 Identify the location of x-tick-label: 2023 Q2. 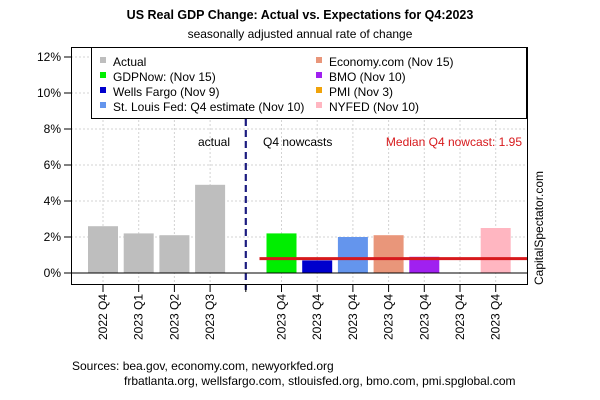
(174, 317).